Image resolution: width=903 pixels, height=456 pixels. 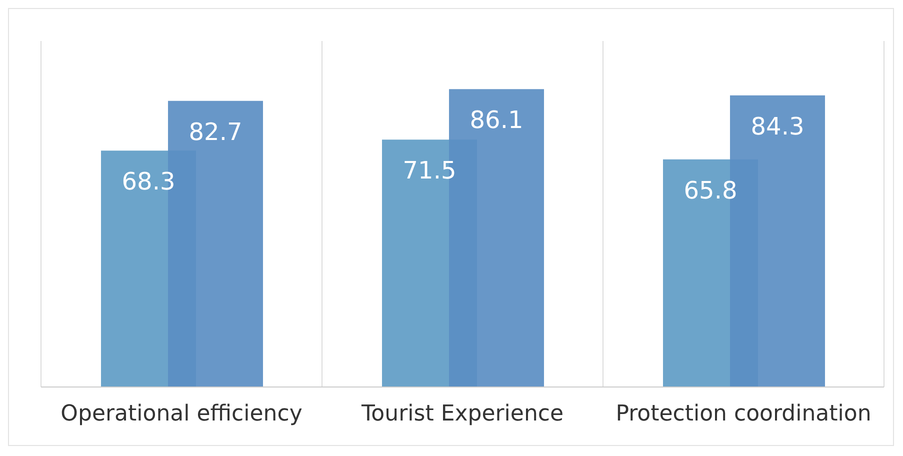 I want to click on x-tick-label: Operational efficiency, so click(x=181, y=414).